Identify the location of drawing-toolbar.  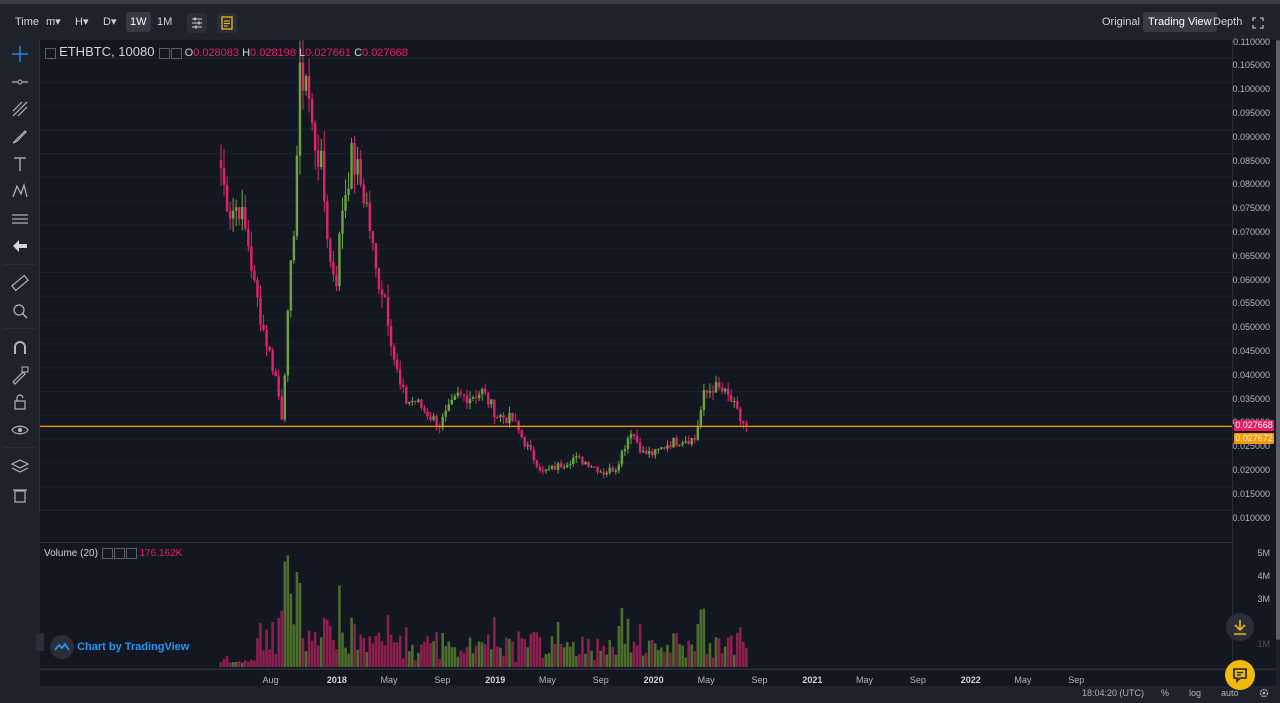
(20, 276).